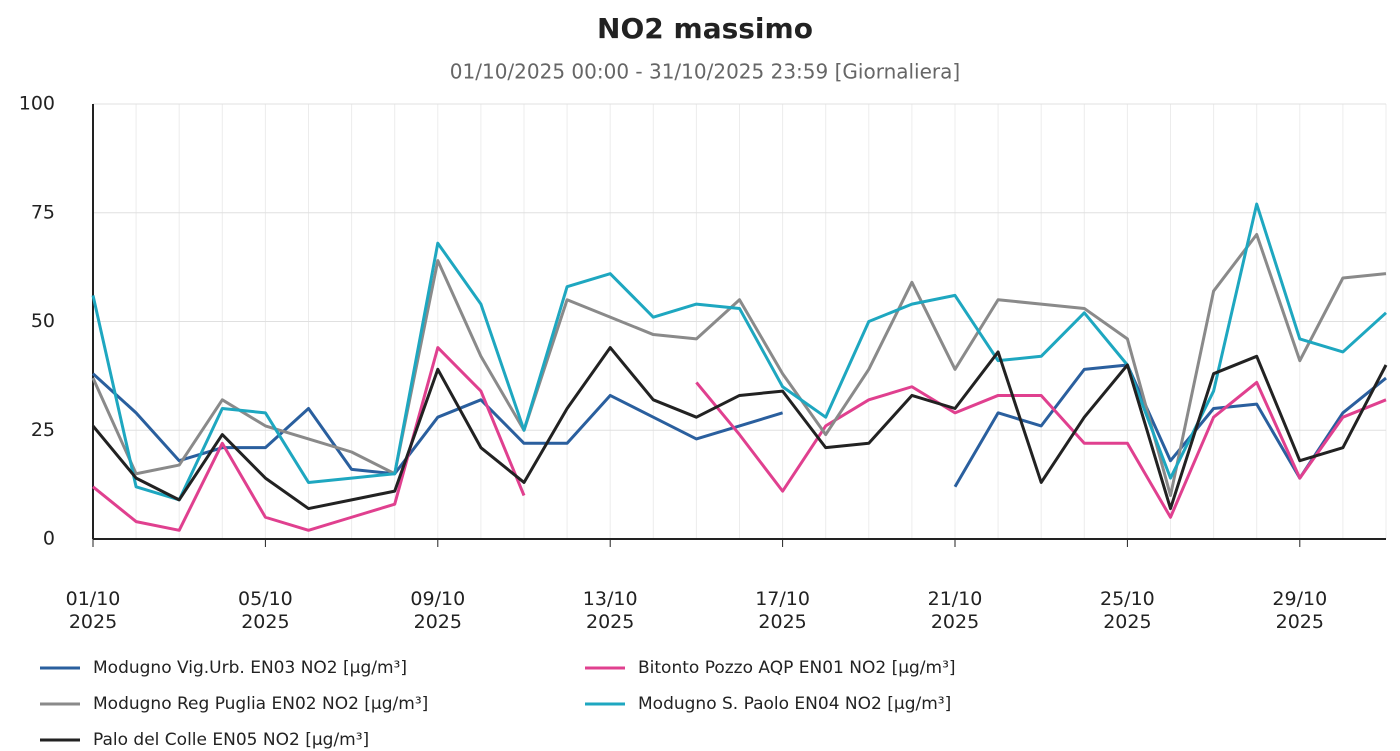  Describe the element at coordinates (265, 610) in the screenshot. I see `x-tick-label: 05/10 2025` at that location.